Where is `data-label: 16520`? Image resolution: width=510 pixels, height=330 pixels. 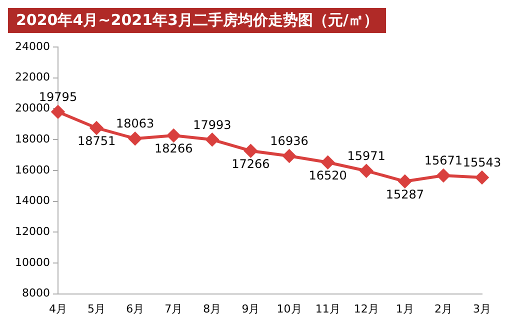 data-label: 16520 is located at coordinates (327, 175).